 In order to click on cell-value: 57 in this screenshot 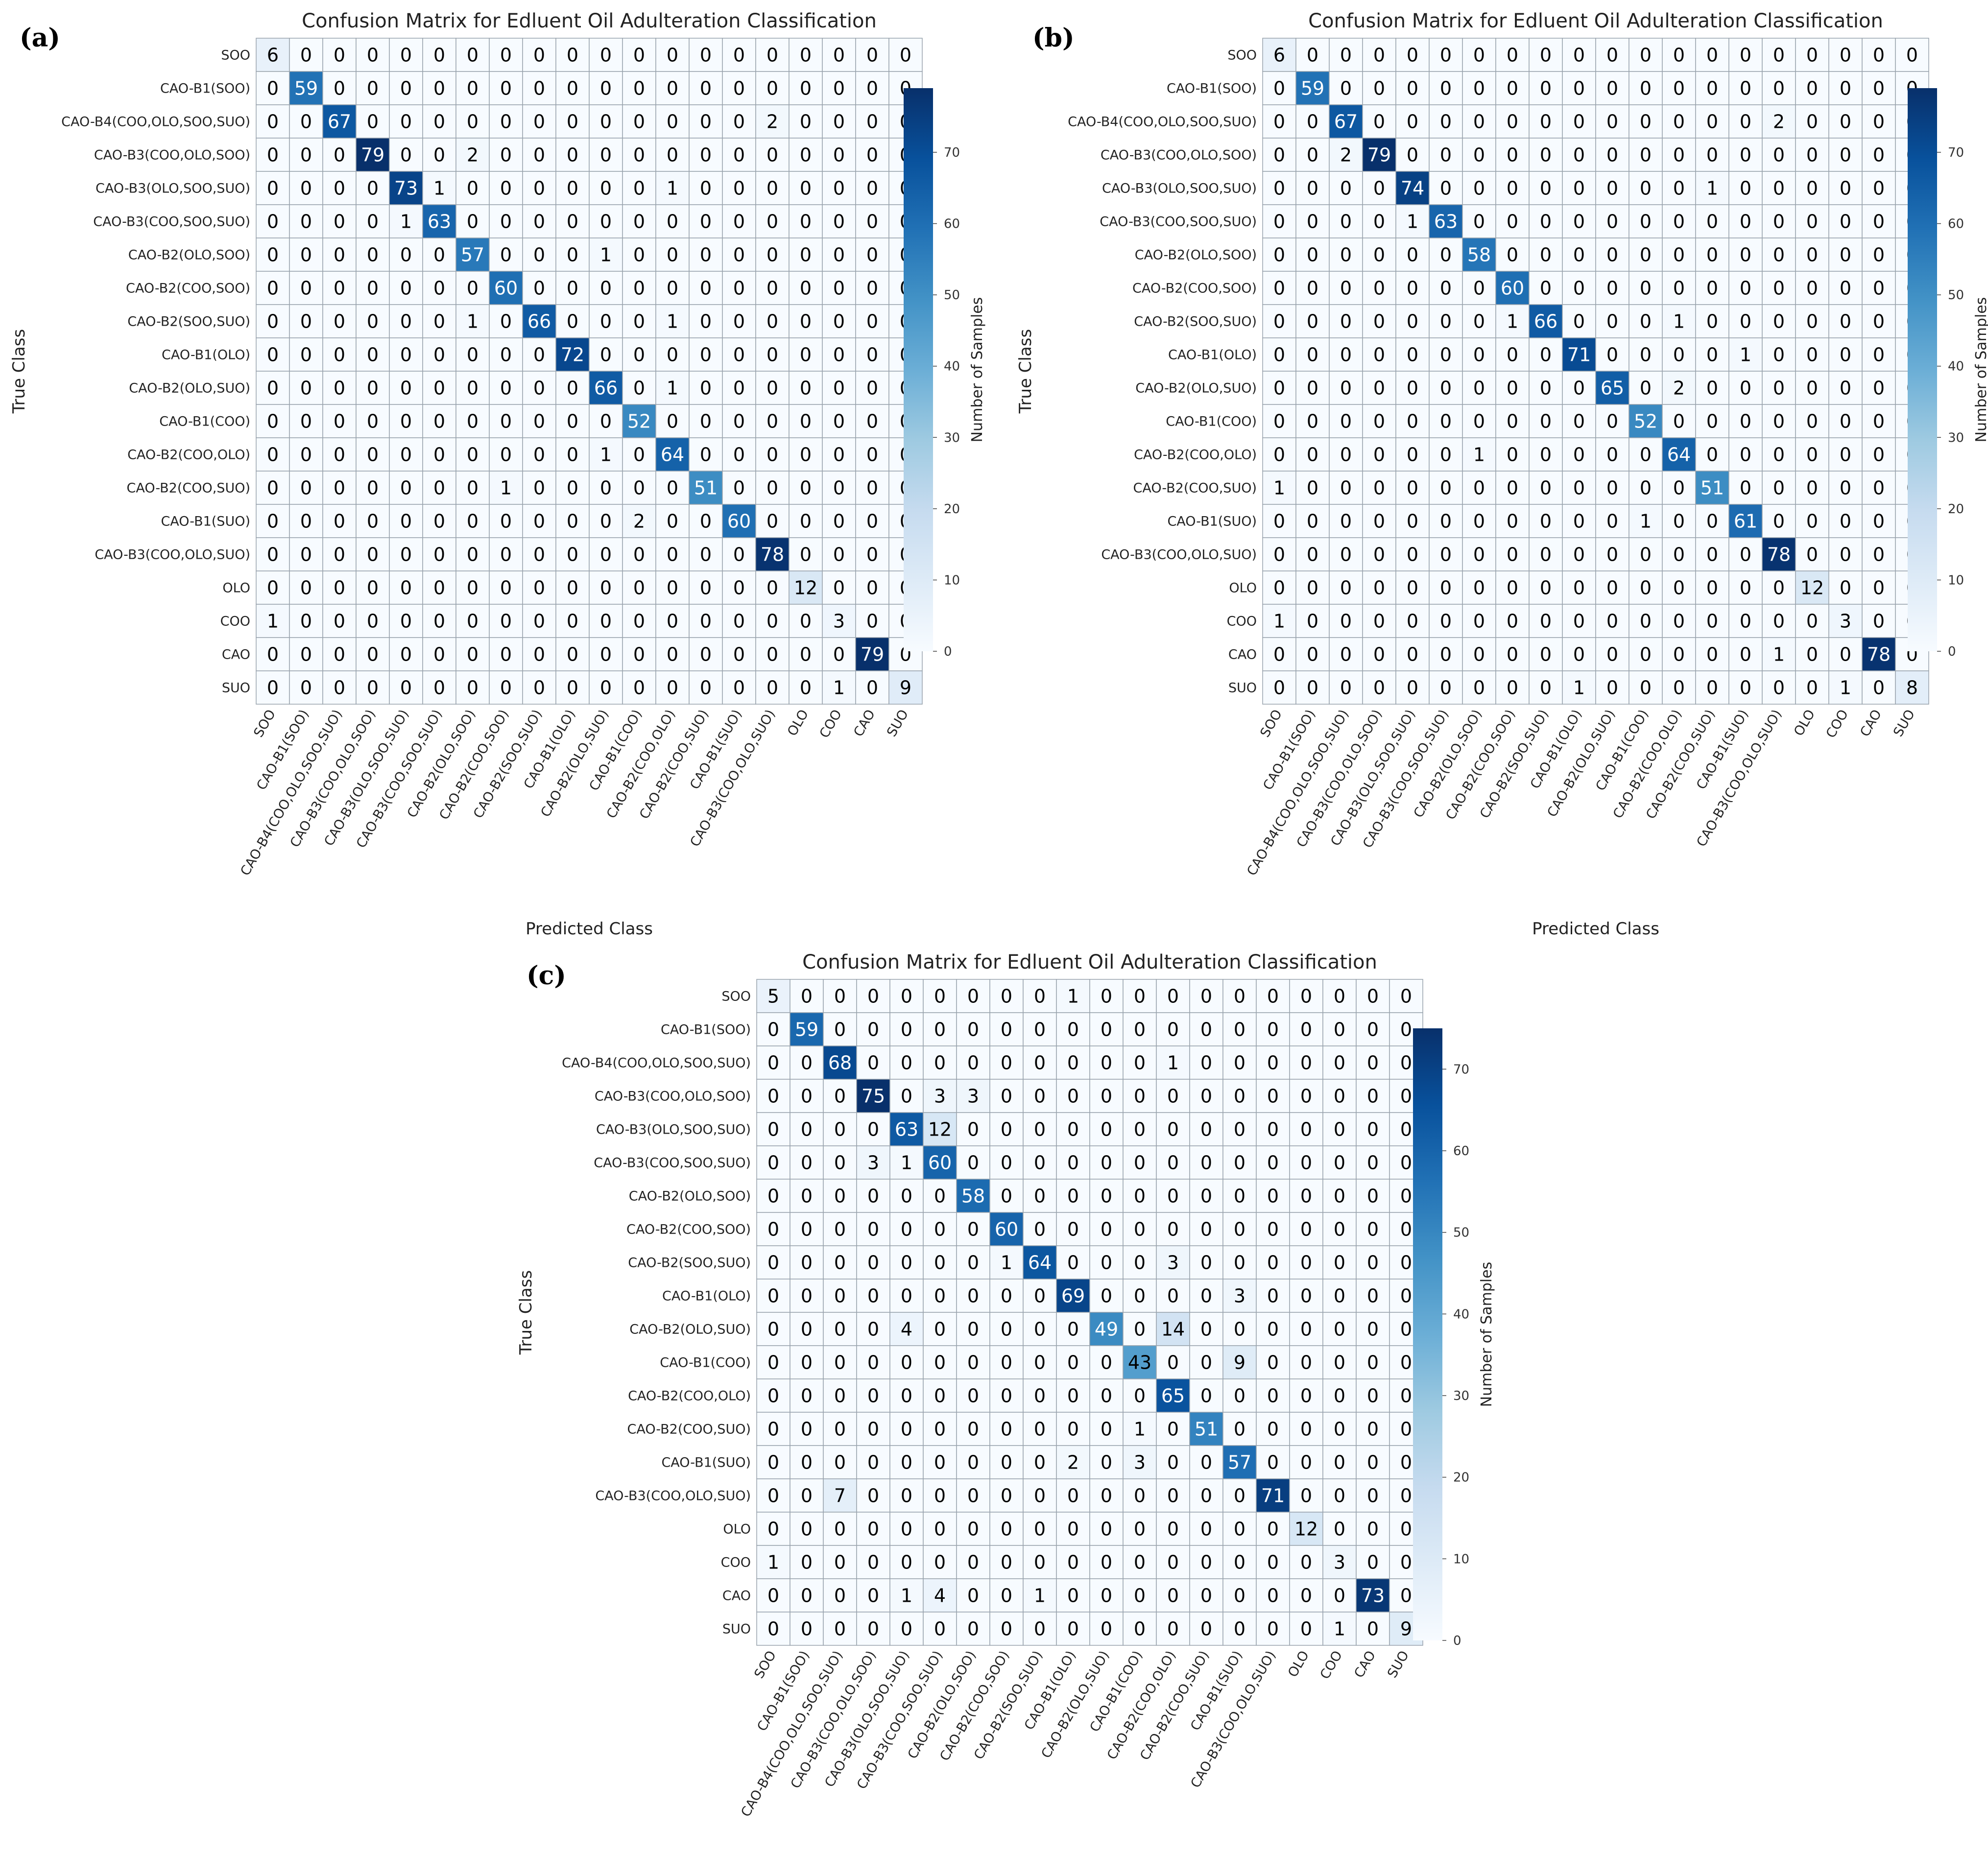, I will do `click(1239, 1462)`.